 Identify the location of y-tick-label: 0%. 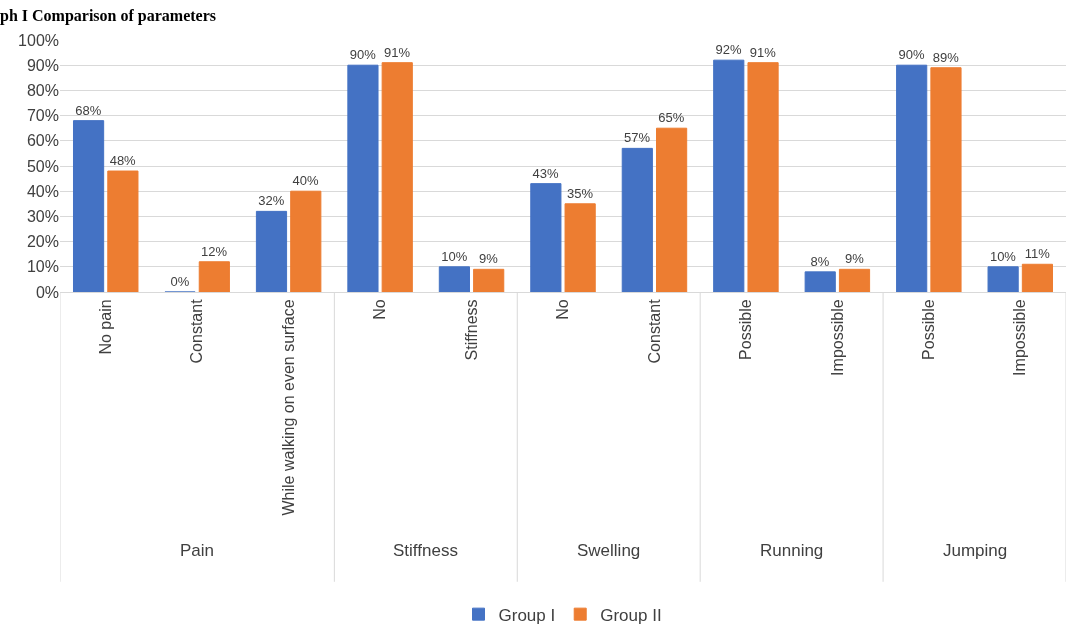
(47, 292).